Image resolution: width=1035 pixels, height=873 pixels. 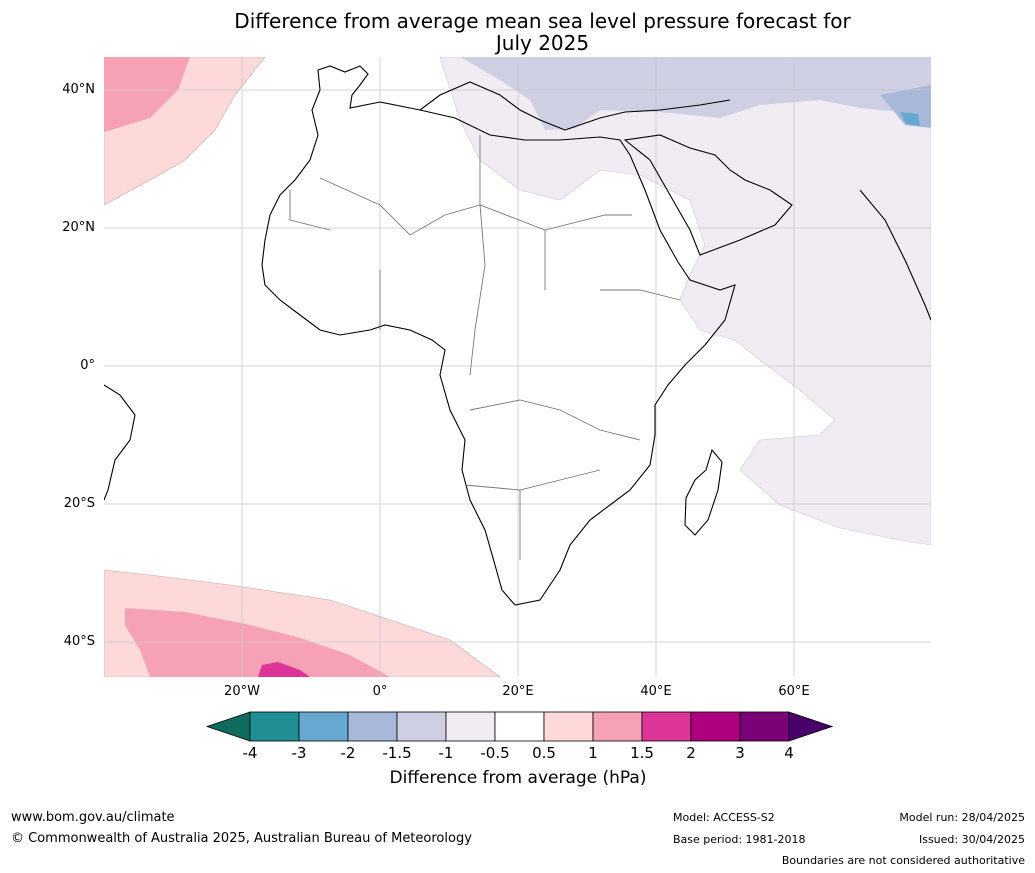 What do you see at coordinates (724, 817) in the screenshot?
I see `footer-model: Model: ACCESS-S2` at bounding box center [724, 817].